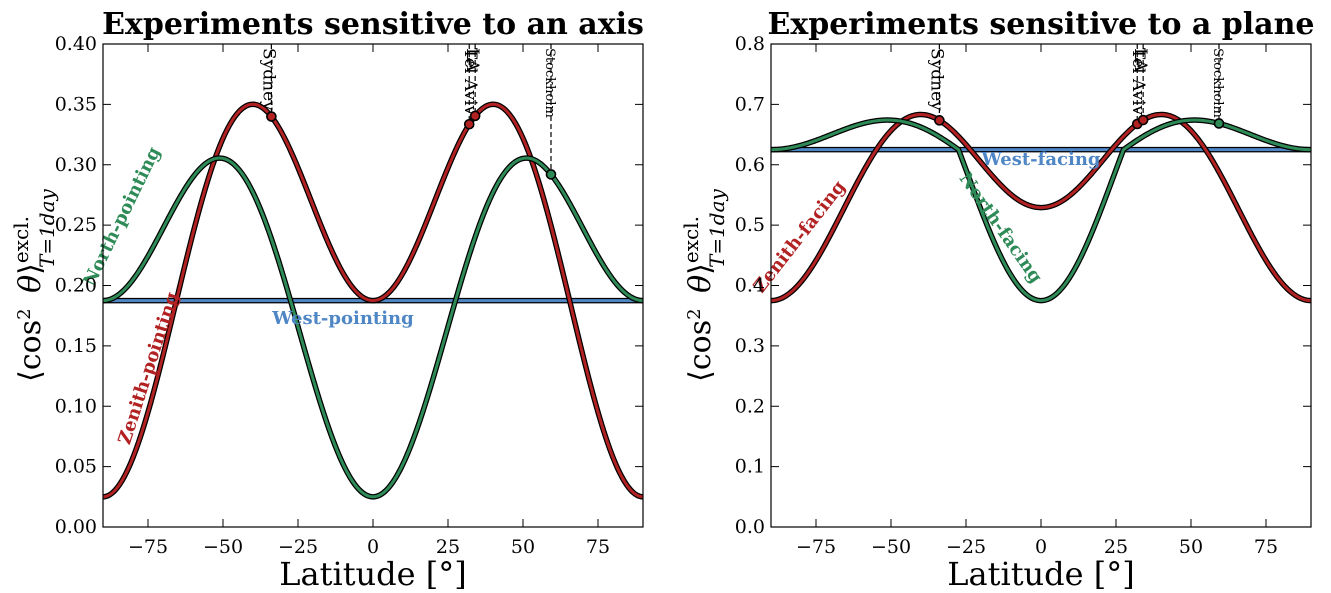  I want to click on right-y-axis-label: ⟨cos2 θ⟩excl. T=1day, so click(704, 284).